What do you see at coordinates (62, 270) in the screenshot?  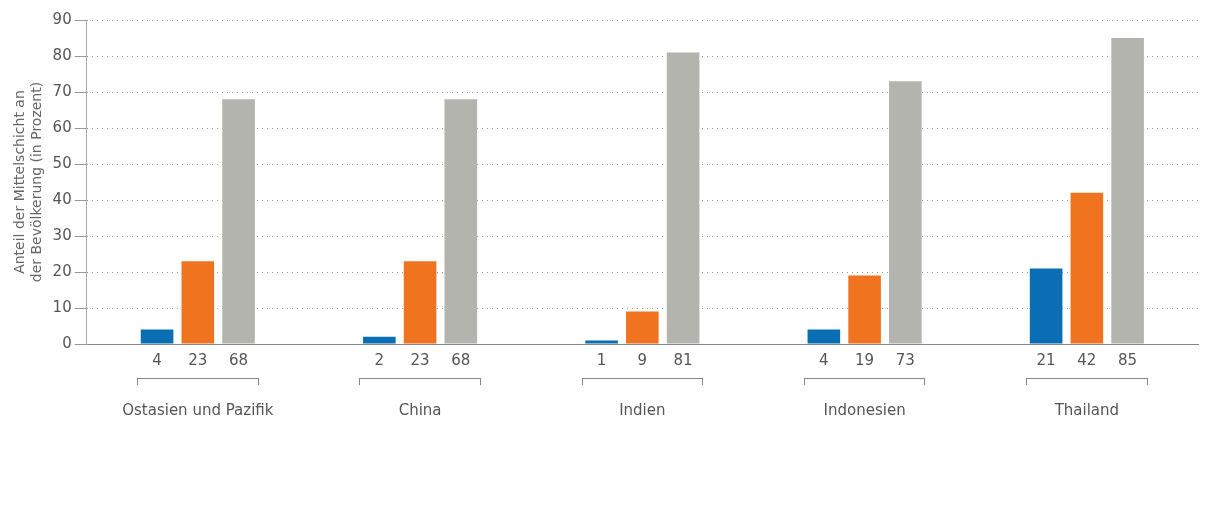 I see `y-tick-label: 20` at bounding box center [62, 270].